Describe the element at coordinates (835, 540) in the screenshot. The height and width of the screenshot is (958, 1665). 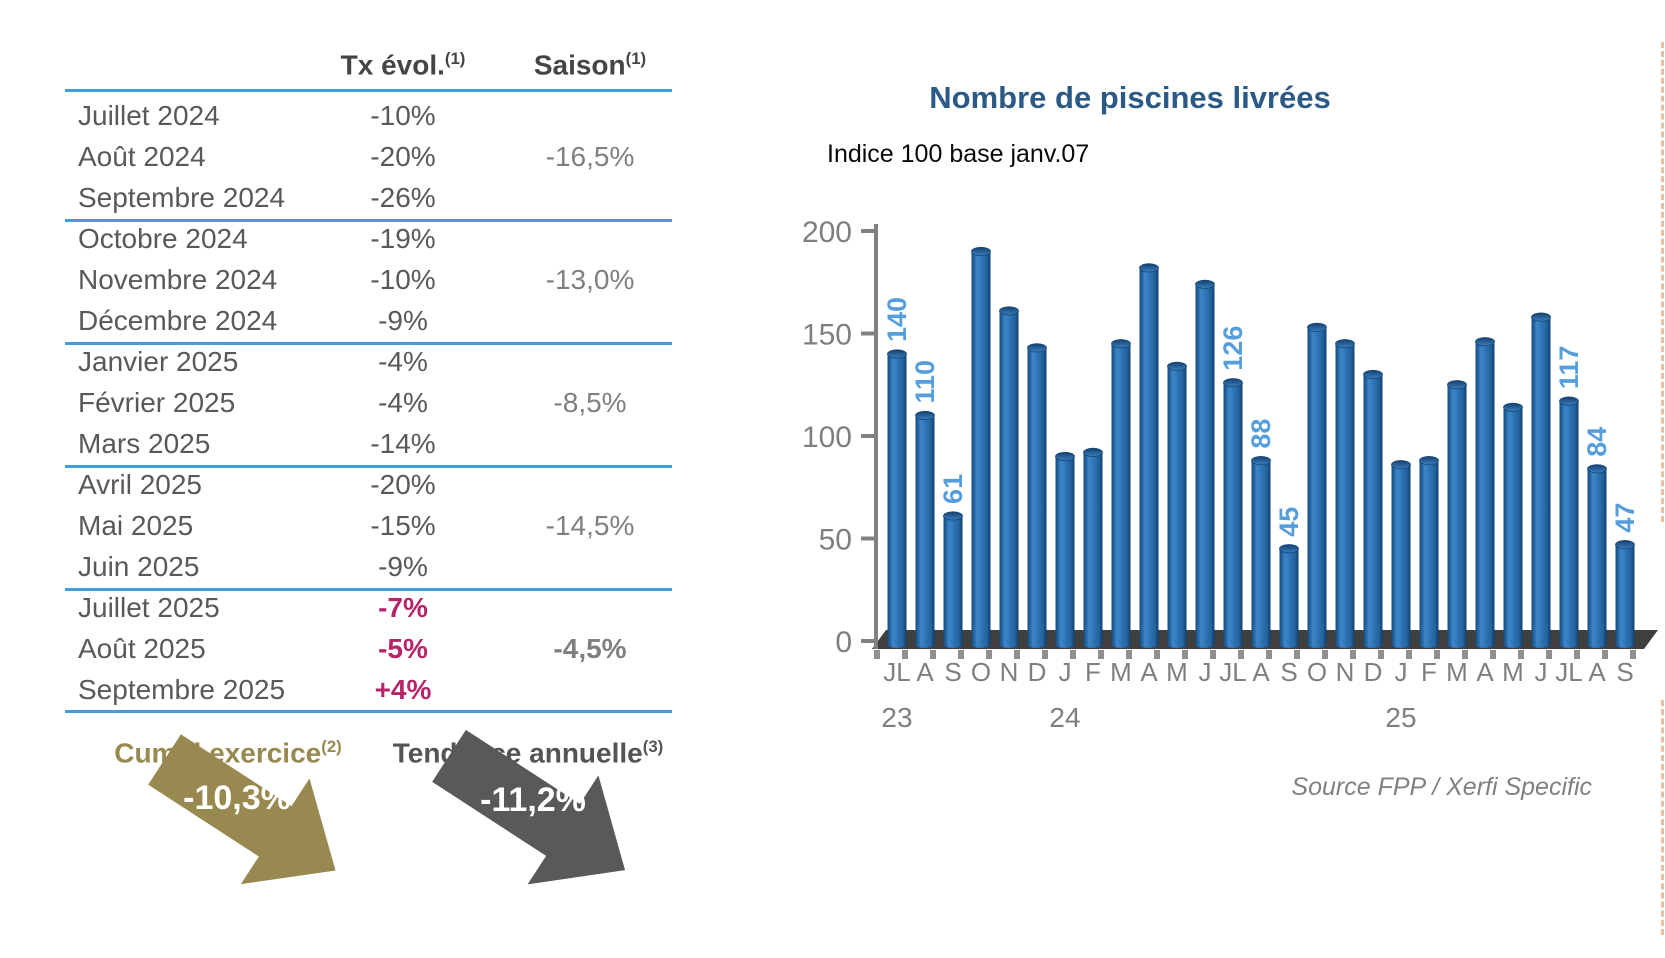
I see `y-axis-tick-label: 50` at that location.